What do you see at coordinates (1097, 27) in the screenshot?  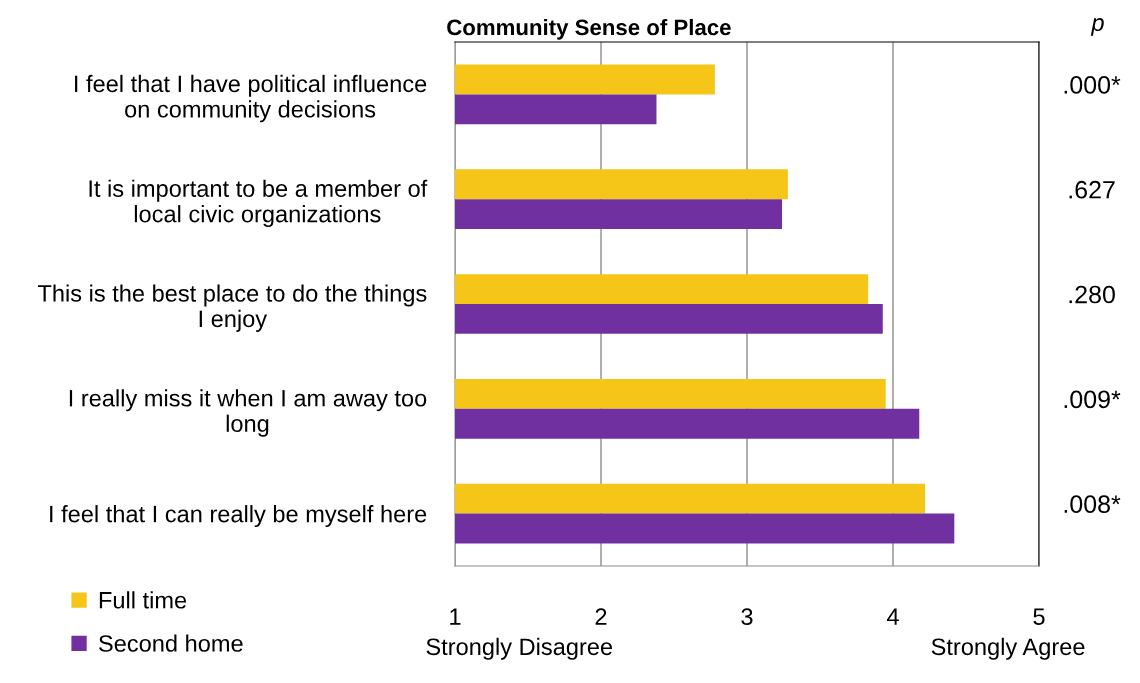 I see `text: p` at bounding box center [1097, 27].